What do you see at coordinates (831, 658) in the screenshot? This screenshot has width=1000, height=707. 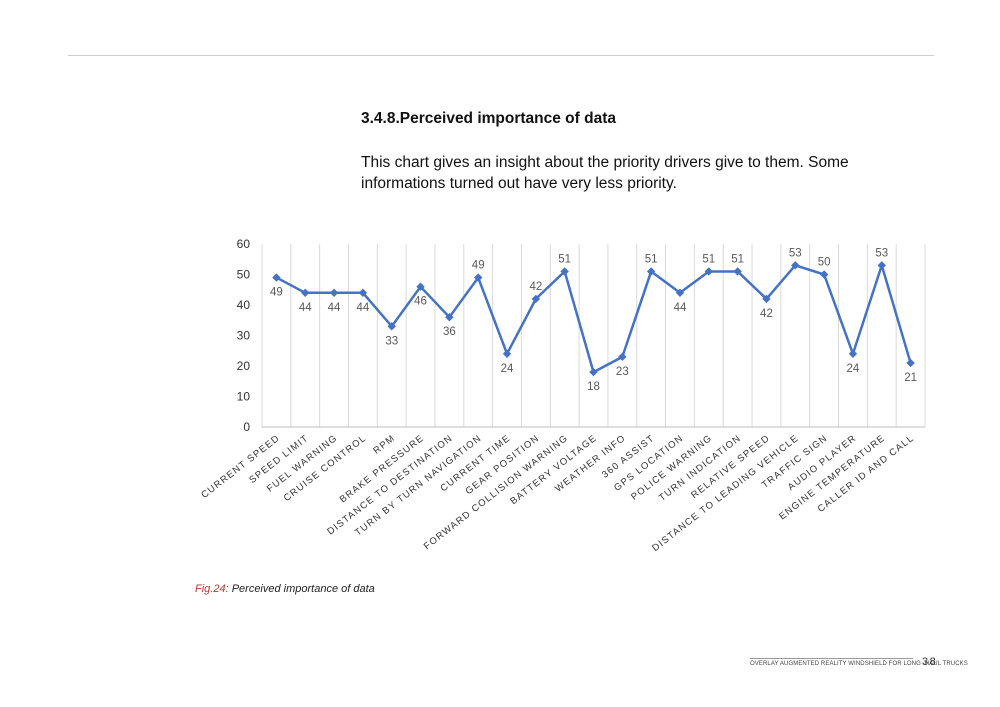 I see `footer-rule` at bounding box center [831, 658].